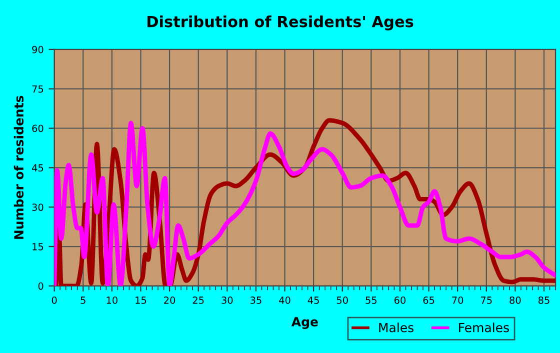 The width and height of the screenshot is (560, 353). What do you see at coordinates (284, 300) in the screenshot?
I see `x-tick-label: 40` at bounding box center [284, 300].